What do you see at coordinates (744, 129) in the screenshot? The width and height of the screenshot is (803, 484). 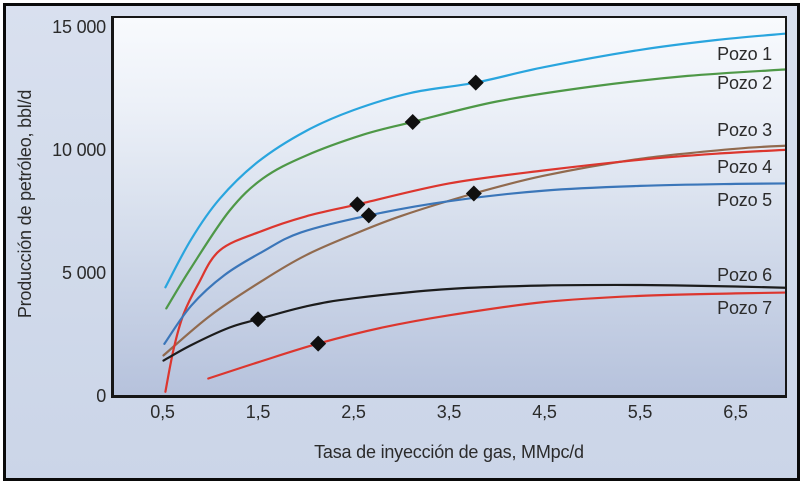 I see `series-label-pozo-3: Pozo 3` at bounding box center [744, 129].